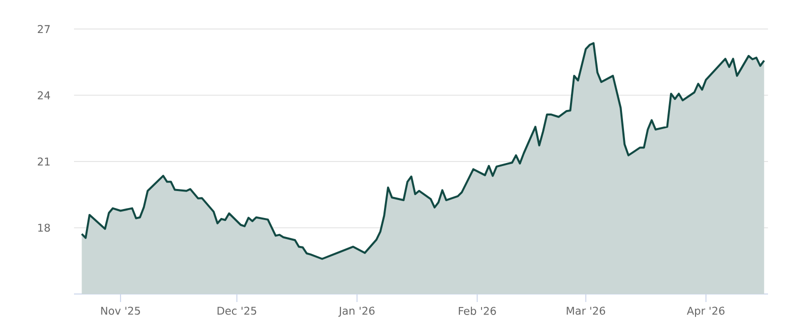 The height and width of the screenshot is (324, 800). I want to click on x-tick-label: Jan '26, so click(356, 311).